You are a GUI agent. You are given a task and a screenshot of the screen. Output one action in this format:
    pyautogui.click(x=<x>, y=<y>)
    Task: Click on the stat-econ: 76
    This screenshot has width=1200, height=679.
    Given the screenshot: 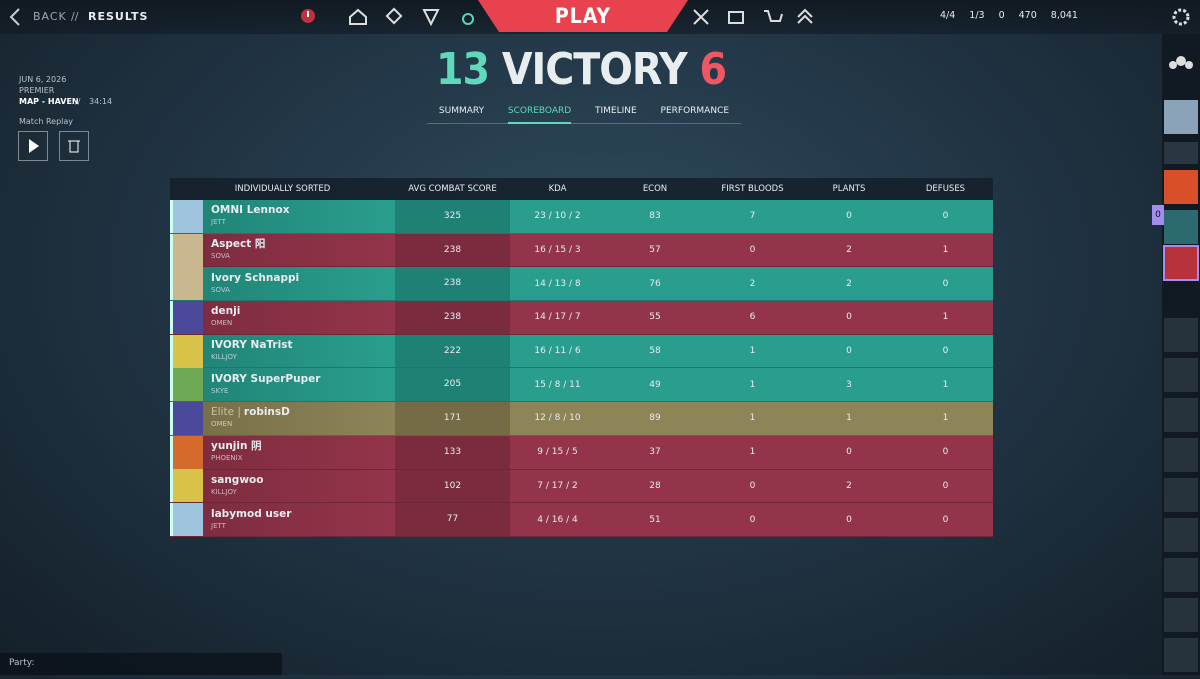 What is the action you would take?
    pyautogui.click(x=655, y=283)
    